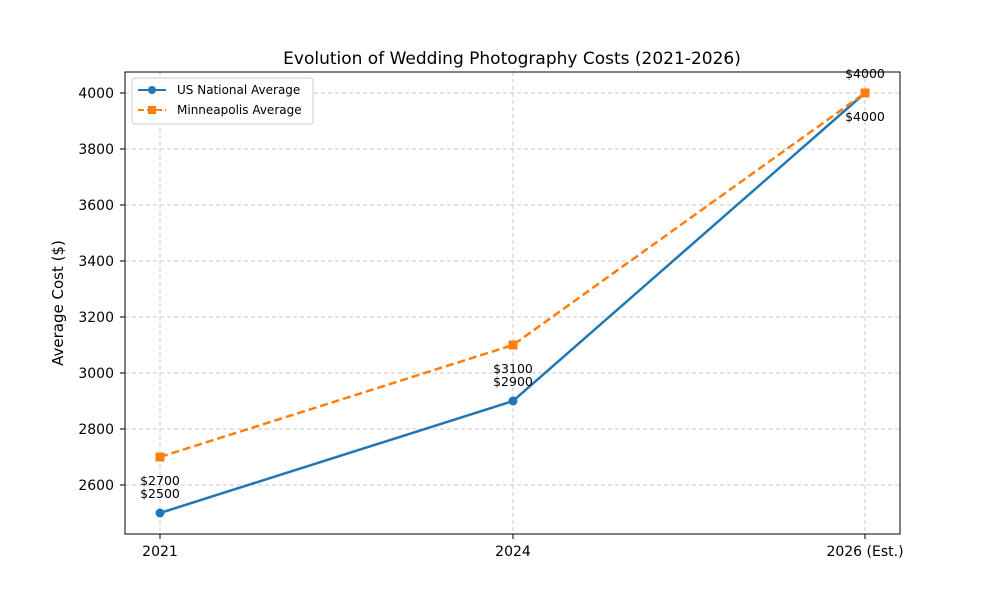 This screenshot has height=600, width=1000. Describe the element at coordinates (513, 552) in the screenshot. I see `x-tick-label: 2024` at that location.